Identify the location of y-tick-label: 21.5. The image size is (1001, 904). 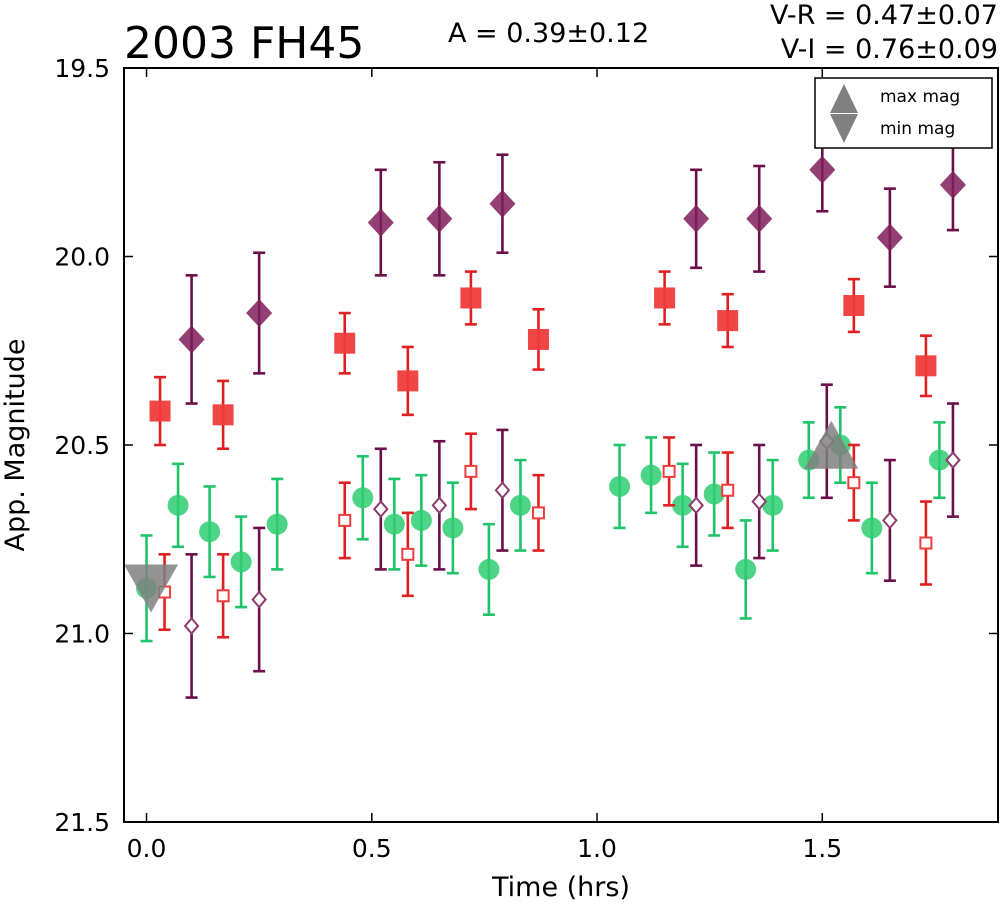
(82, 822).